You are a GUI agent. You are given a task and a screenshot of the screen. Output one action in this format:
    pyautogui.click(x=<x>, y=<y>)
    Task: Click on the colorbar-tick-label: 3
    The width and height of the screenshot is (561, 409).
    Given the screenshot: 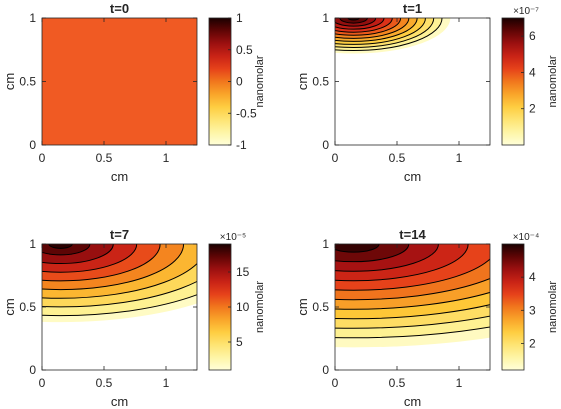 What is the action you would take?
    pyautogui.click(x=532, y=310)
    